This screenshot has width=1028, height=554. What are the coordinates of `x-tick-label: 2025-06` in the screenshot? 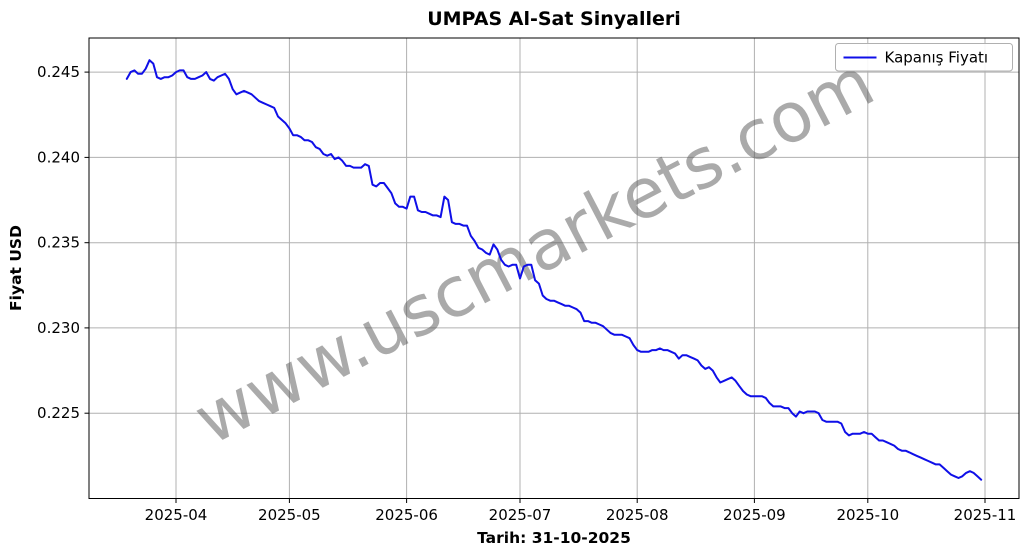 It's located at (406, 515).